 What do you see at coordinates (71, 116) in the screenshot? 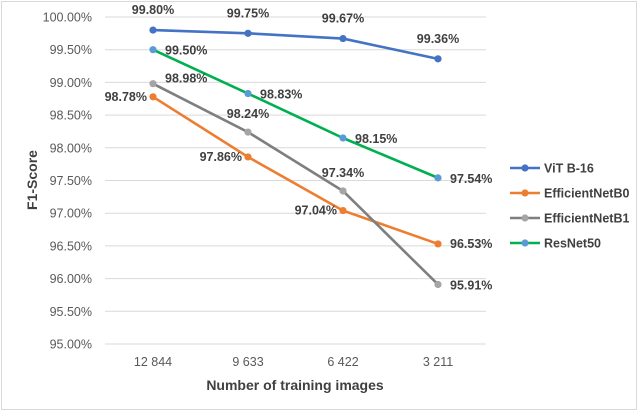
I see `y-tick-label: 98.50%` at bounding box center [71, 116].